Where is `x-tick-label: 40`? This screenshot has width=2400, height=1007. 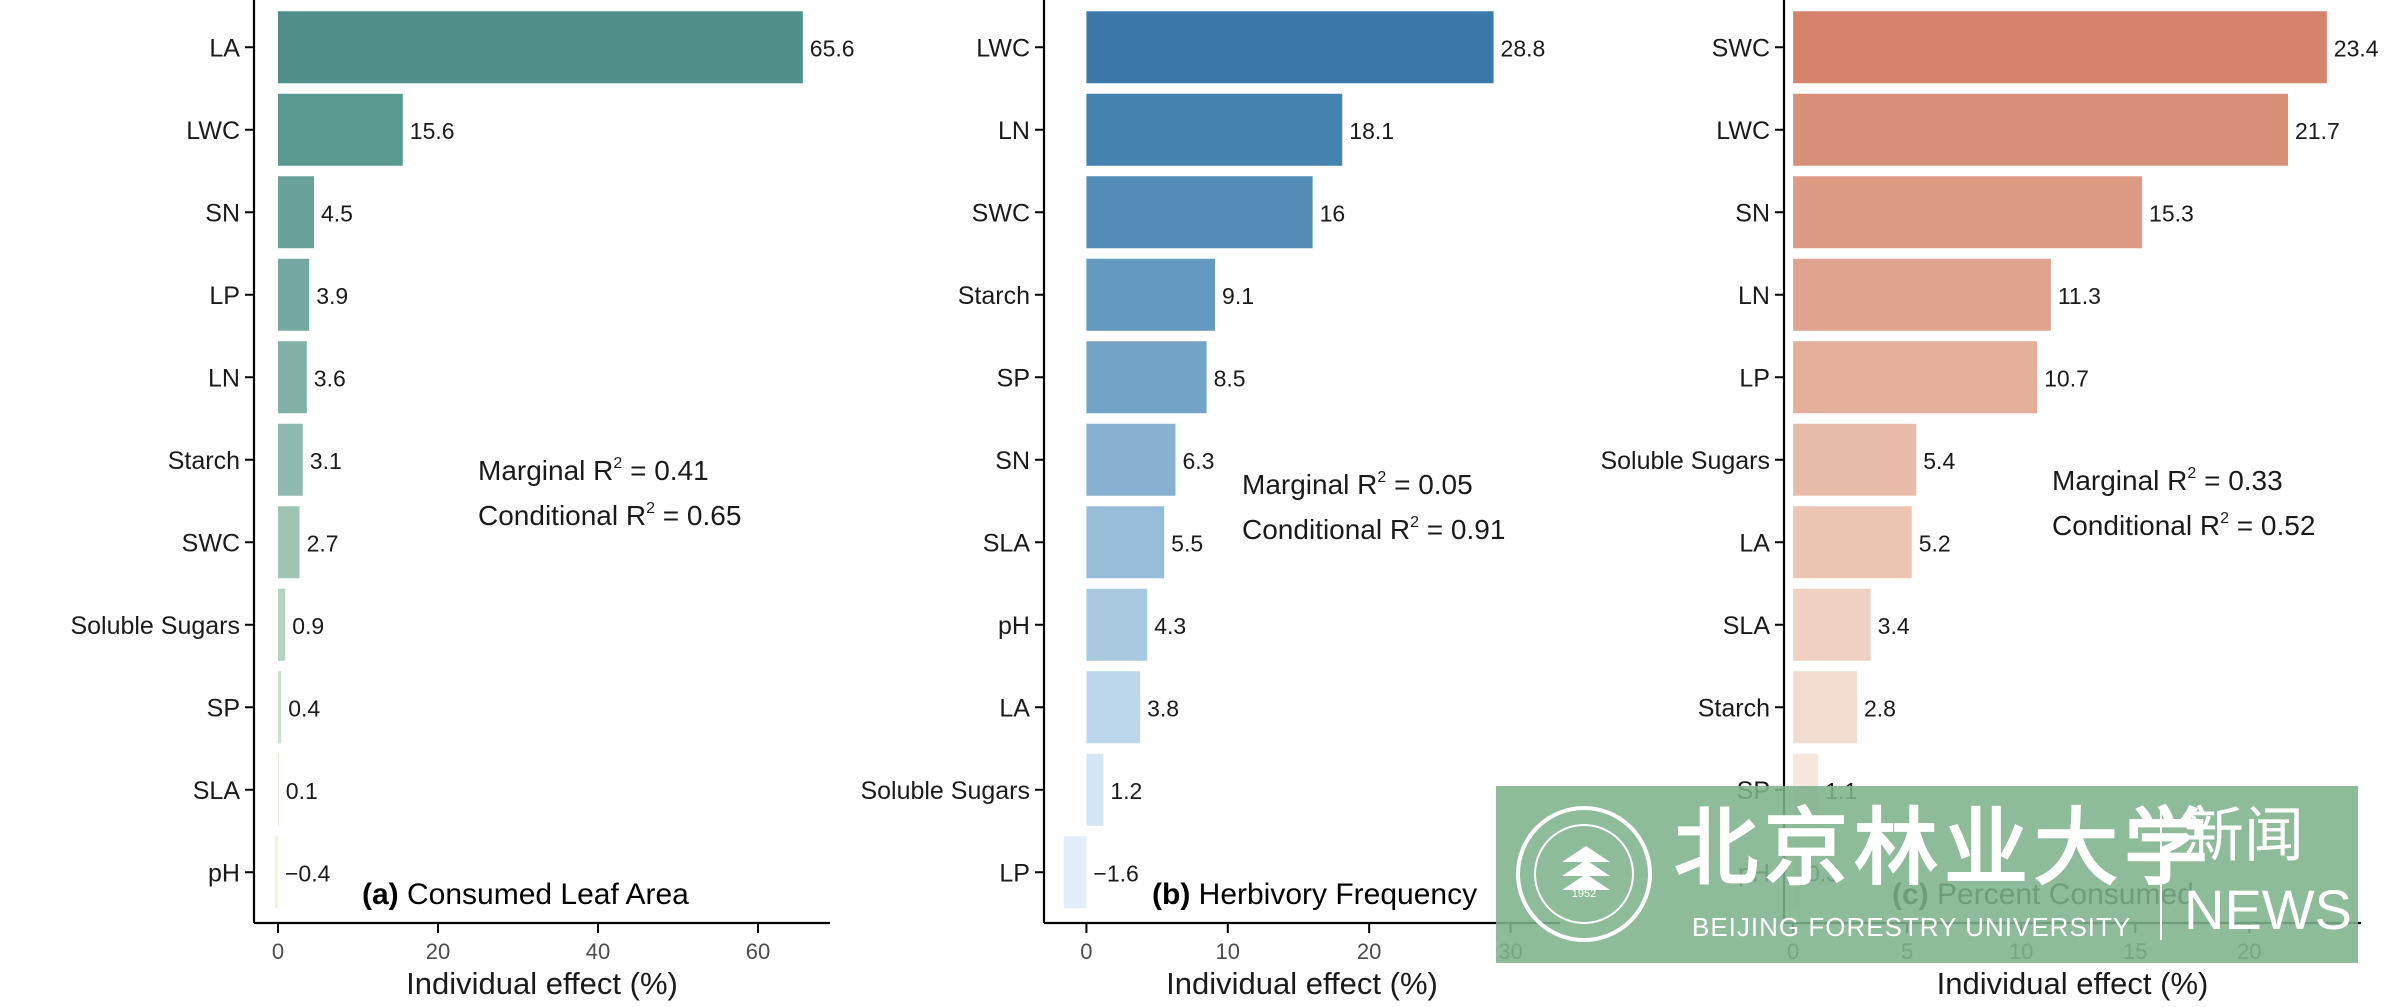
x-tick-label: 40 is located at coordinates (598, 951).